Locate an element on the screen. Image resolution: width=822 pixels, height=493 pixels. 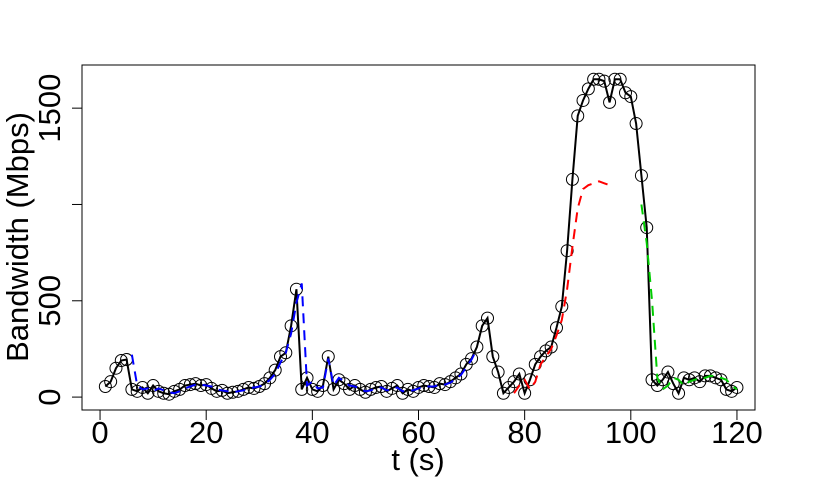
x-tick-label: 100 is located at coordinates (631, 432).